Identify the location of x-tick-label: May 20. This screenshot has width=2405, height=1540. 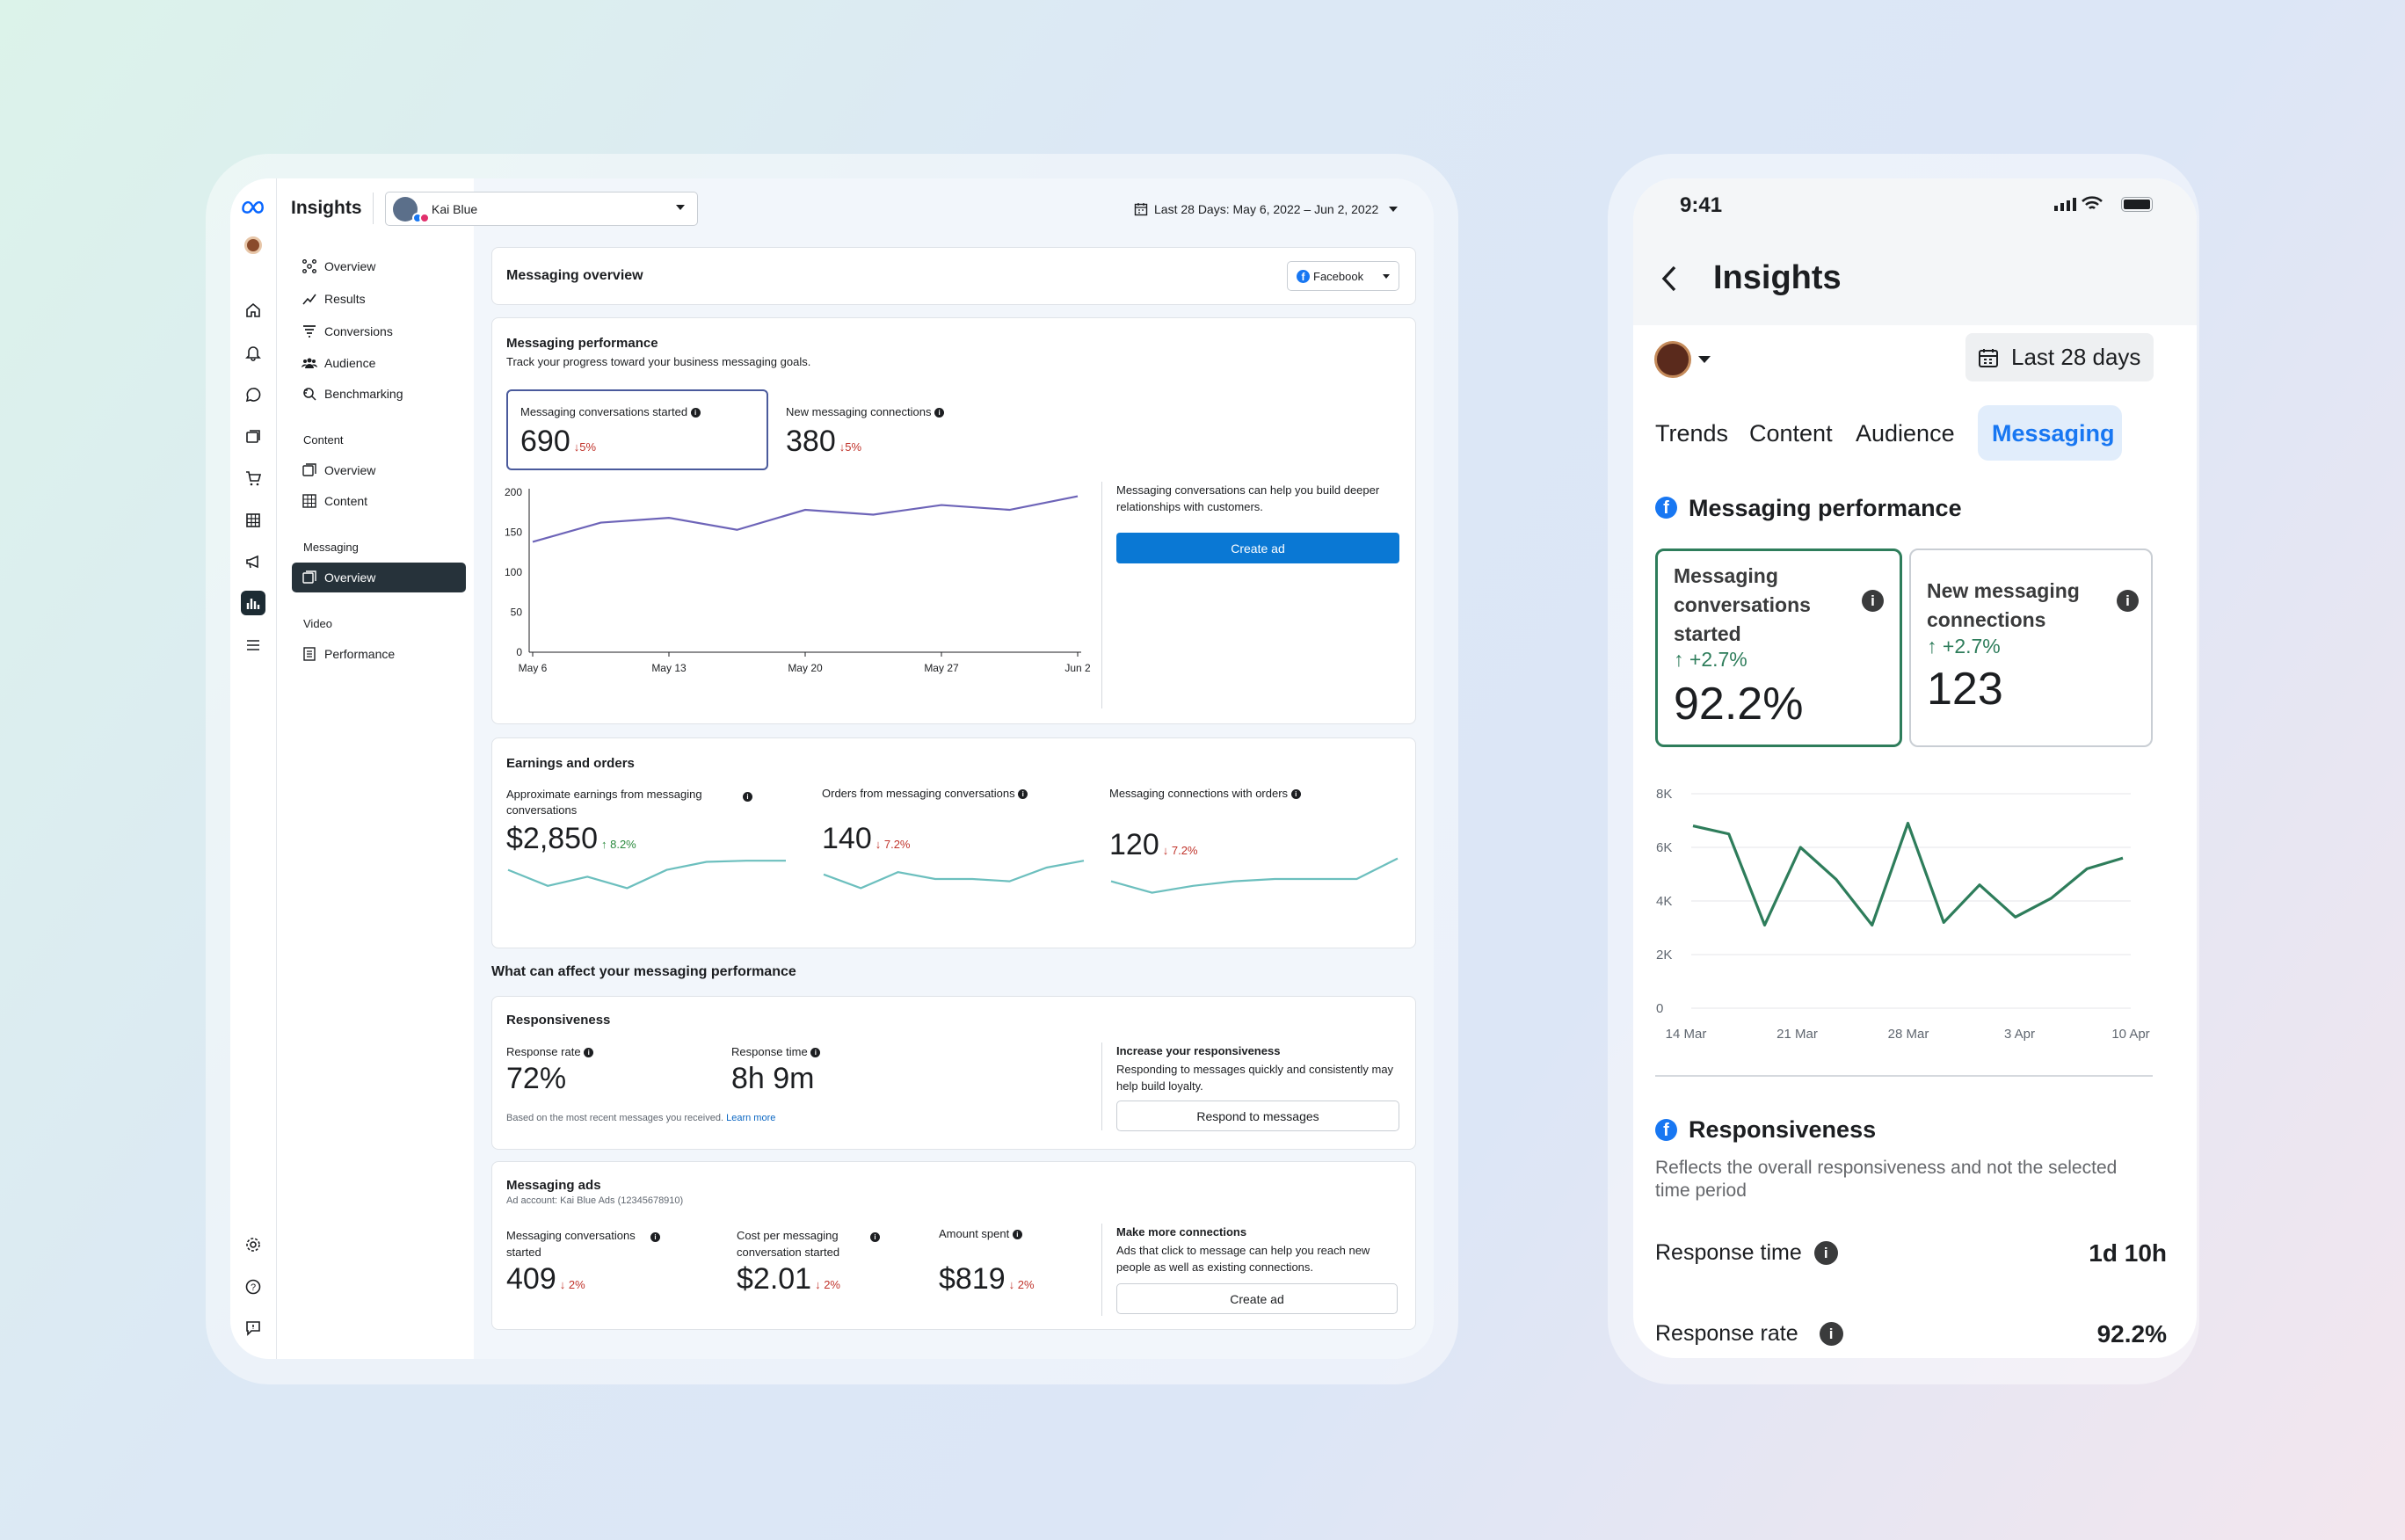
(806, 668).